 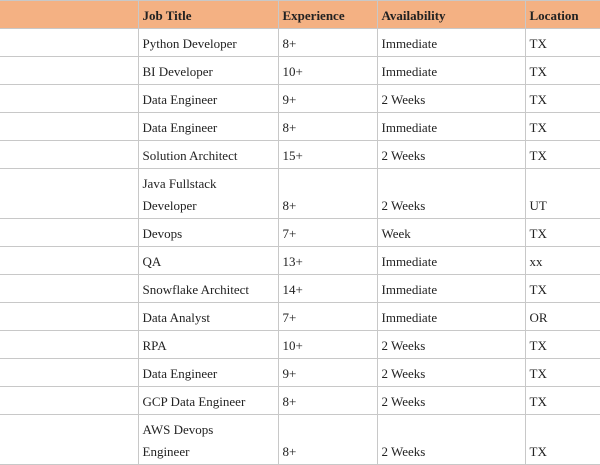 I want to click on header-cell: Experience, so click(x=327, y=14).